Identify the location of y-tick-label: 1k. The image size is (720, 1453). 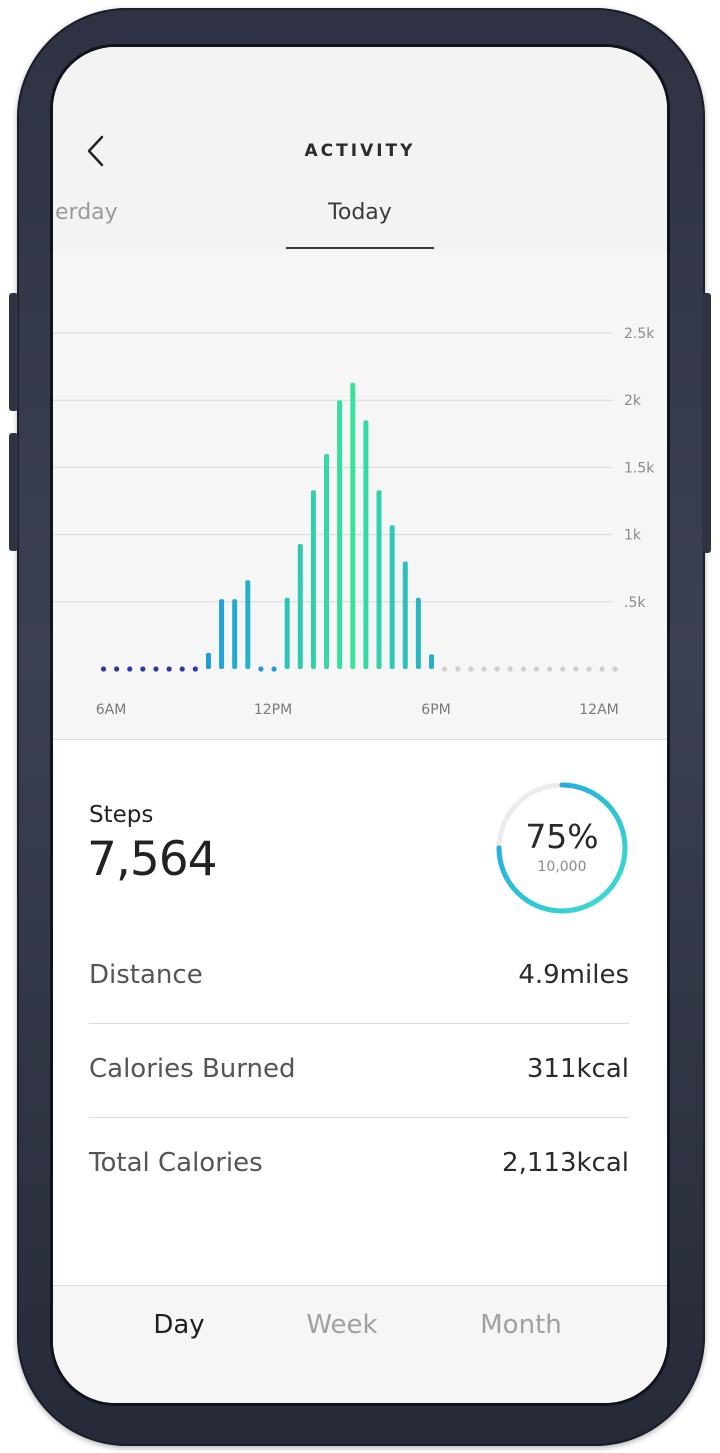
(633, 536).